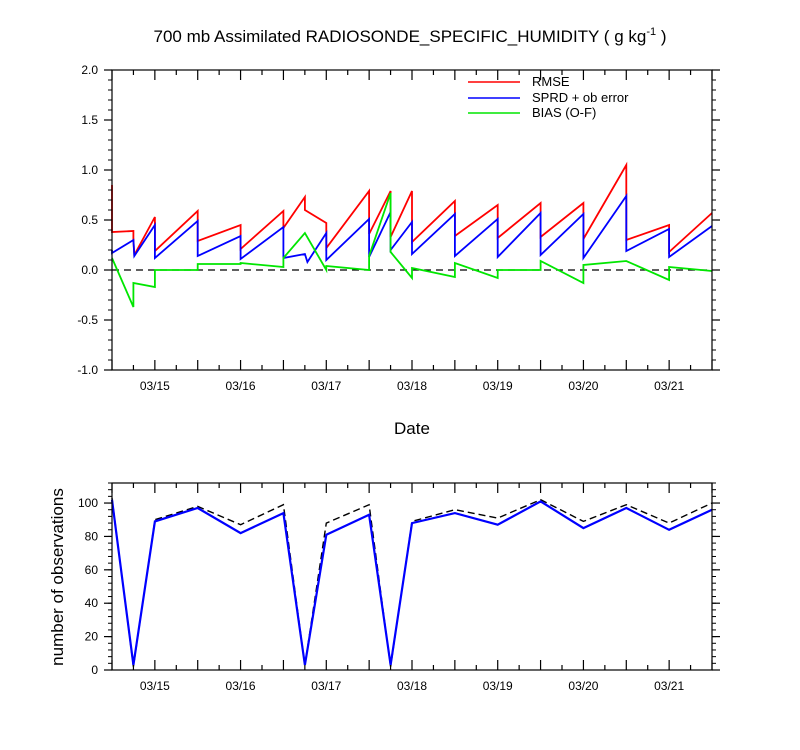 This screenshot has height=750, width=800. I want to click on top-y-tick-label: 1.0, so click(89, 170).